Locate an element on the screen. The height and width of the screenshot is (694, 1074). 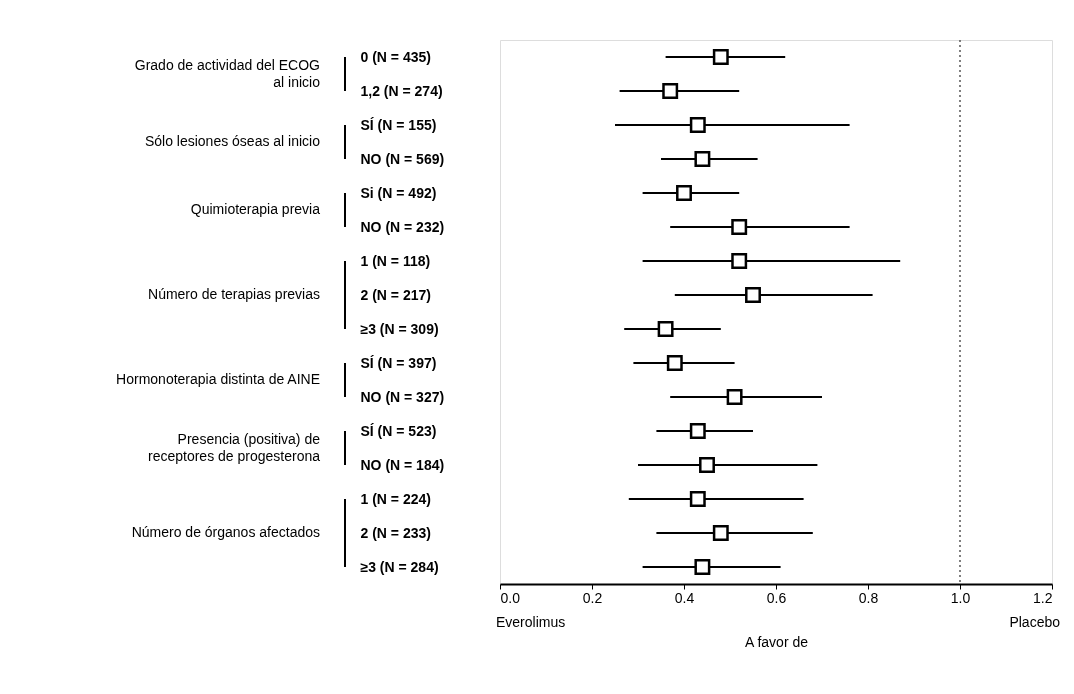
x-tick-label: 0.6 is located at coordinates (776, 597).